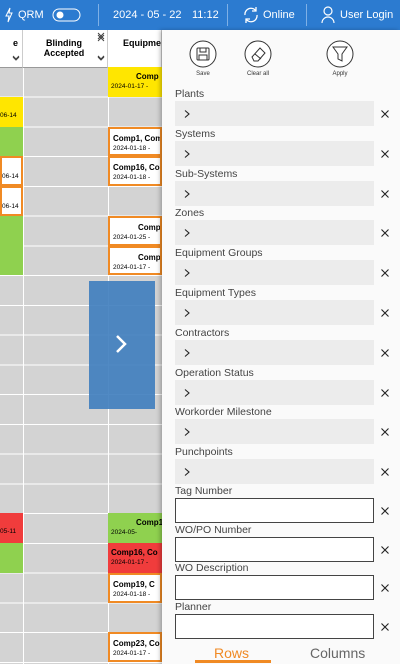 This screenshot has width=400, height=664. I want to click on filter-label: Tag Number, so click(204, 491).